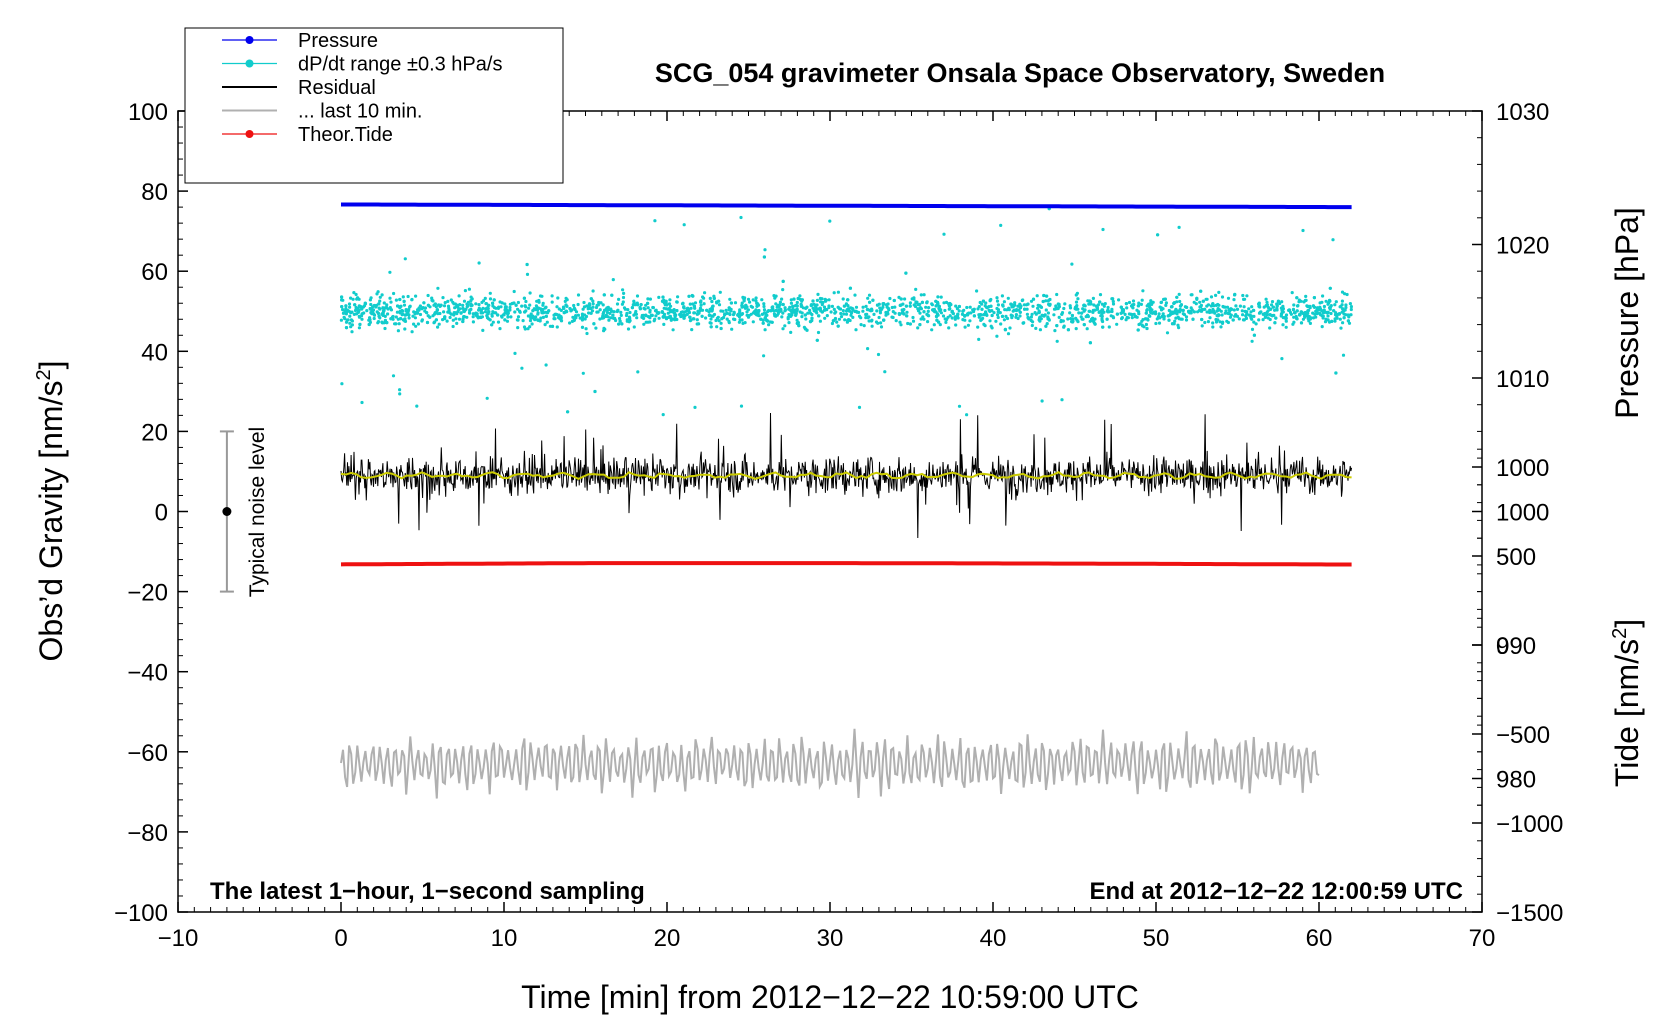 Image resolution: width=1676 pixels, height=1020 pixels. What do you see at coordinates (1522, 468) in the screenshot?
I see `y-tide-tick-label: 1000` at bounding box center [1522, 468].